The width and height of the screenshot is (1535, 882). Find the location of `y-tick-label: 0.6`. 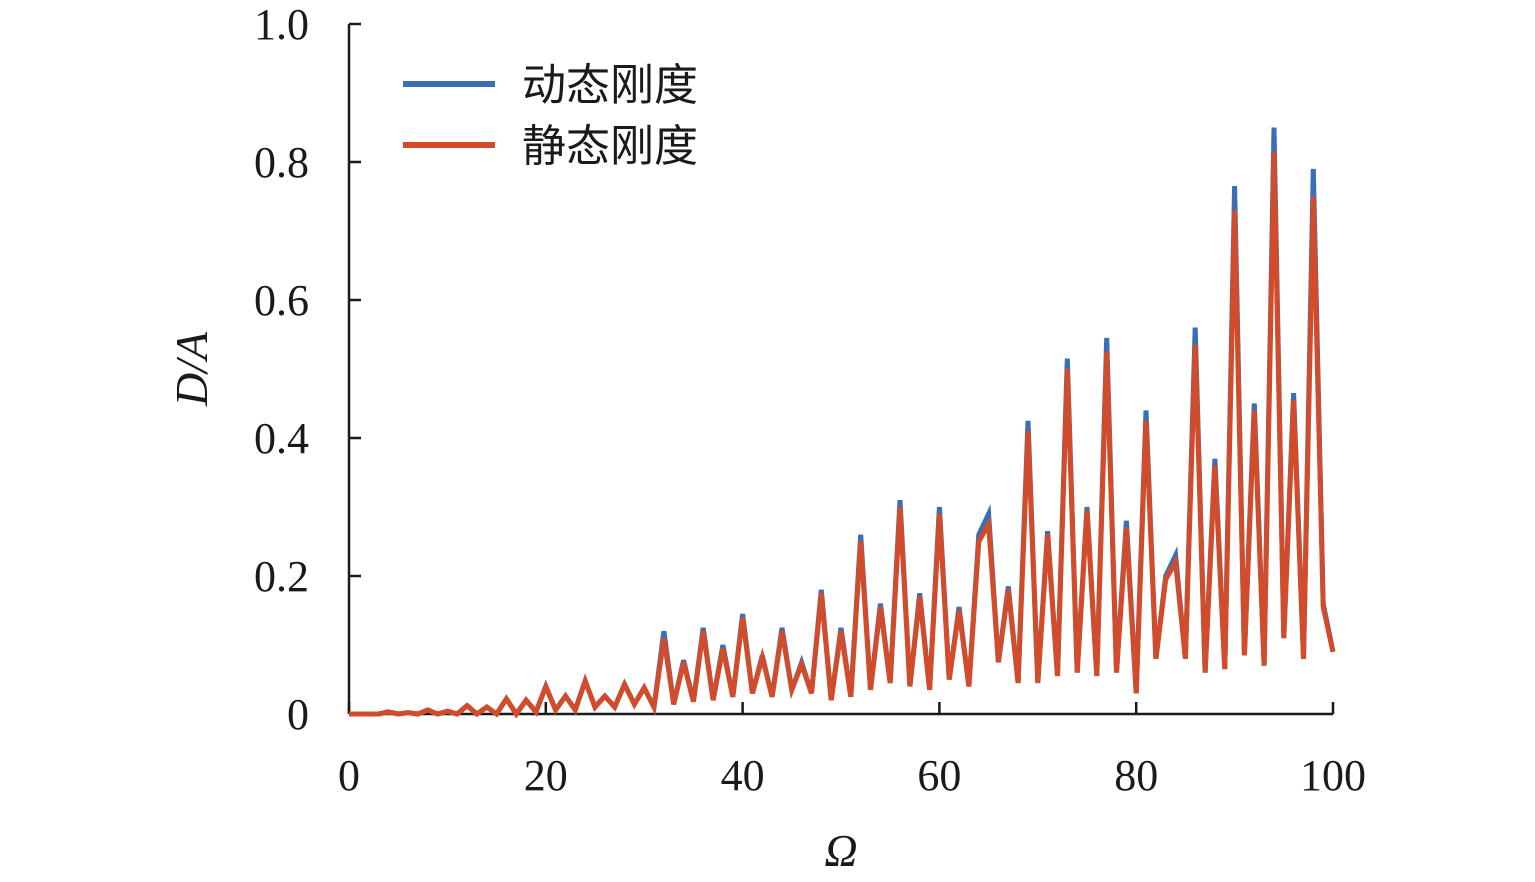

y-tick-label: 0.6 is located at coordinates (281, 300).